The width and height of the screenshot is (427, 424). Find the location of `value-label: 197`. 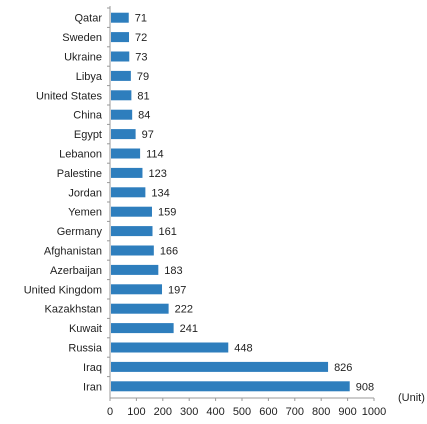

value-label: 197 is located at coordinates (177, 290).